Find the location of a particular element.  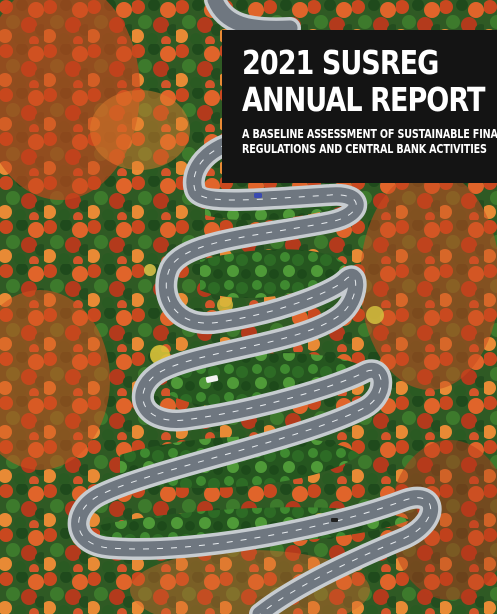

report-subtitle-line-2: REGULATIONS AND CENTRAL BANK ACTIVITIES is located at coordinates (364, 148).